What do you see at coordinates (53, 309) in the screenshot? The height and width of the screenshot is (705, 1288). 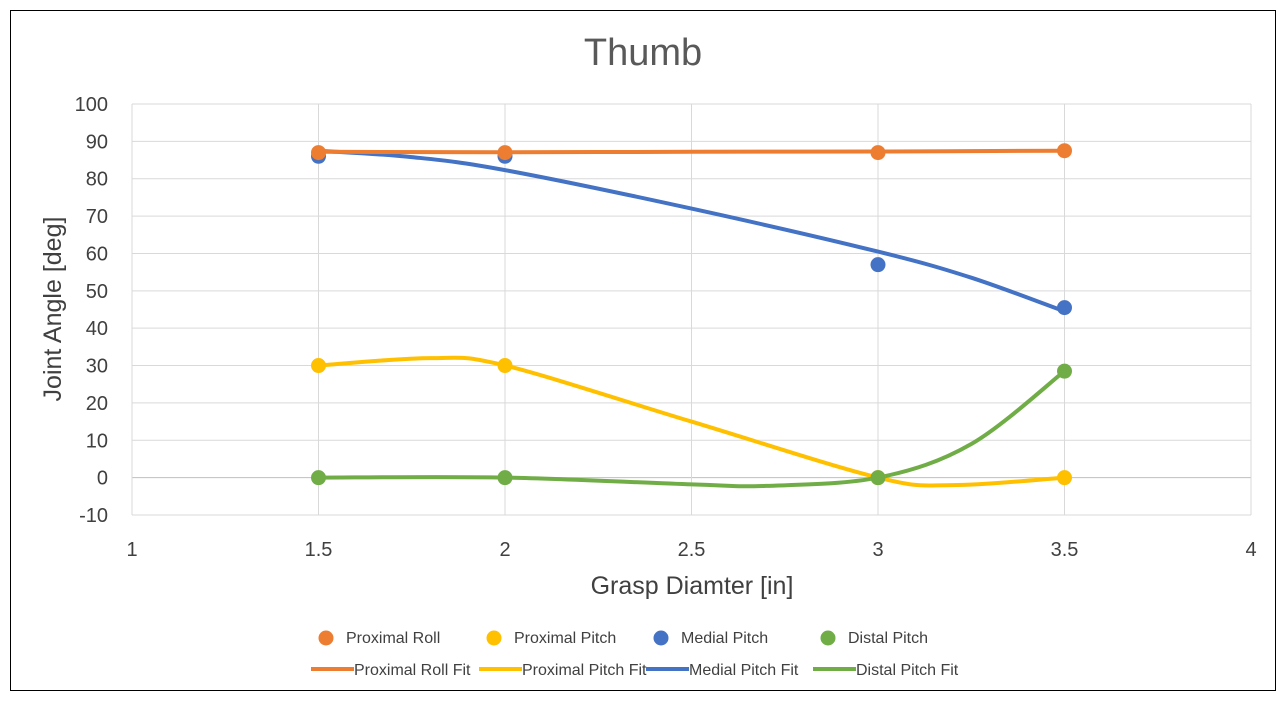 I see `y-axis-title: Joint Angle [deg]` at bounding box center [53, 309].